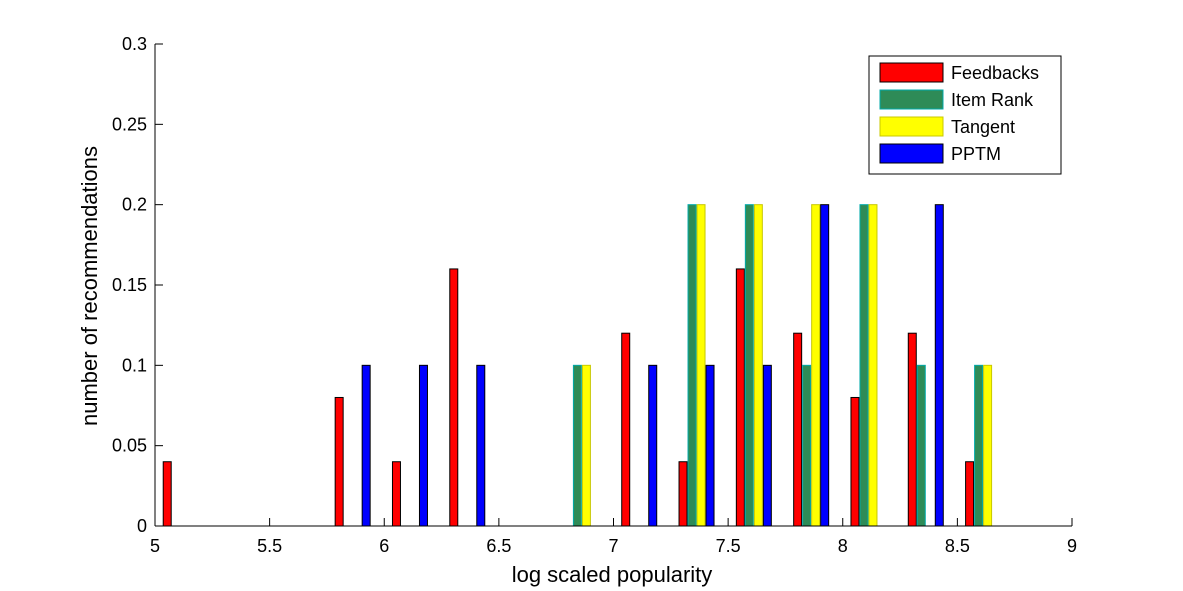 Image resolution: width=1183 pixels, height=591 pixels. I want to click on x-tick-label: 6, so click(384, 546).